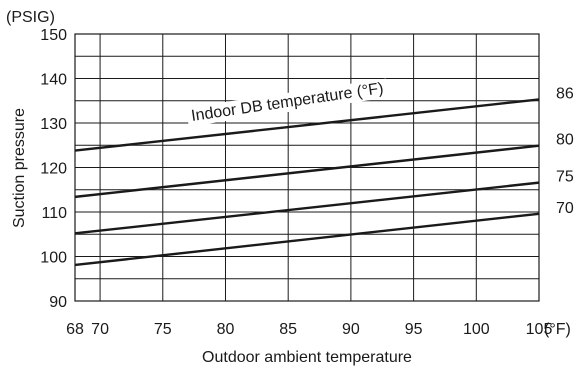 This screenshot has height=371, width=587. I want to click on y-tick-150: 150, so click(53, 35).